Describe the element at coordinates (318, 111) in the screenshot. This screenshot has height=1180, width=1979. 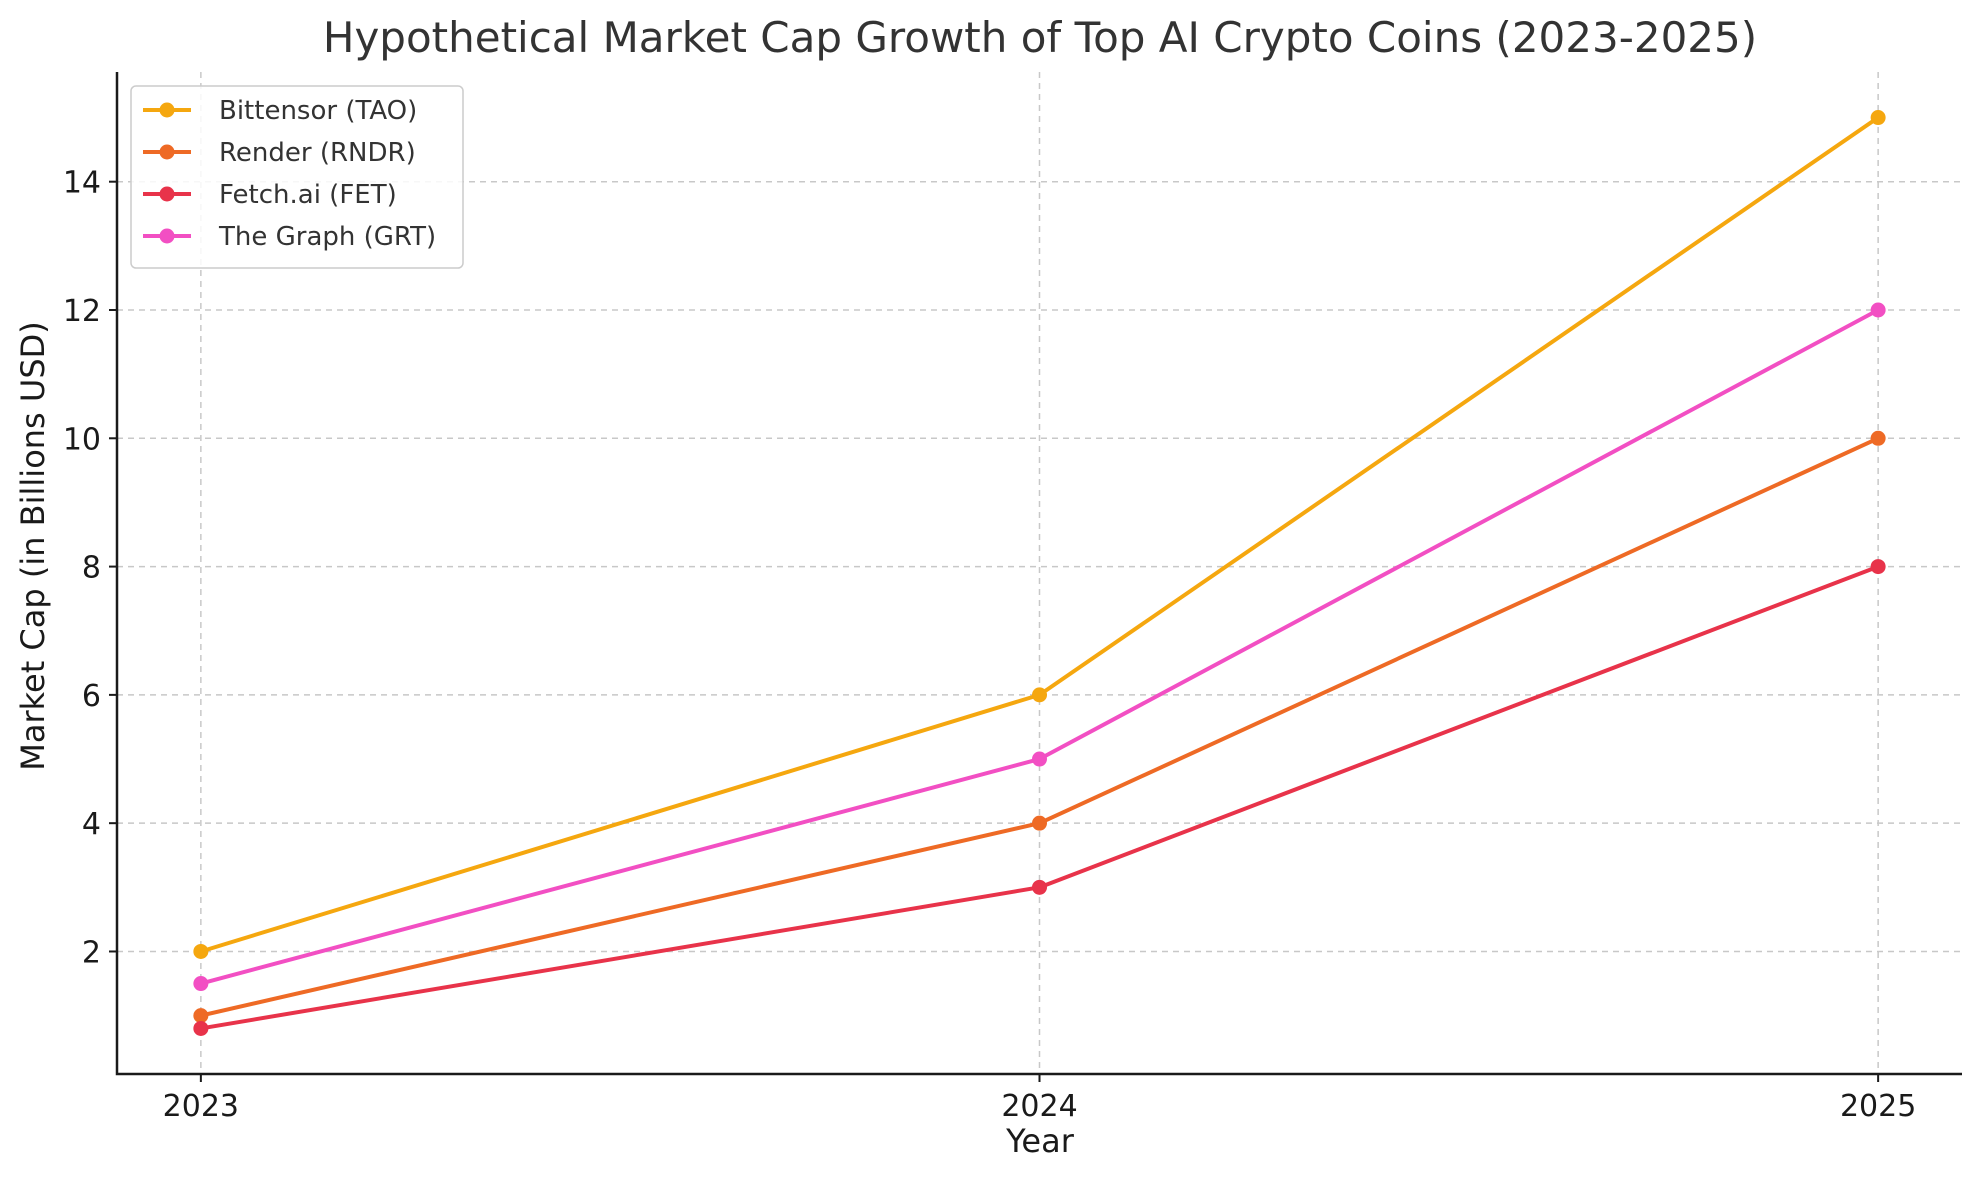
I see `legend-label: Bittensor (TAO)` at that location.